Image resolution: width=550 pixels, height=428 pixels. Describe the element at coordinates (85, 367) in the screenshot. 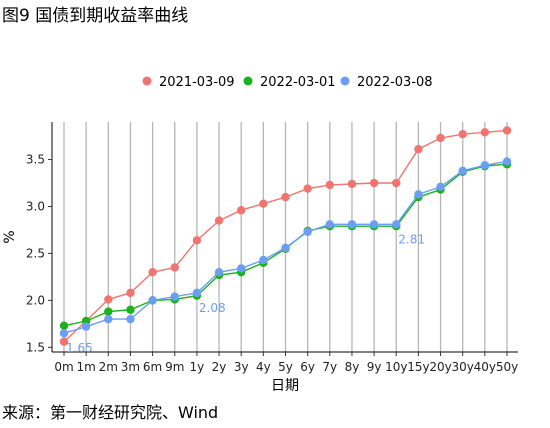

I see `x-tick-label: 1m` at that location.